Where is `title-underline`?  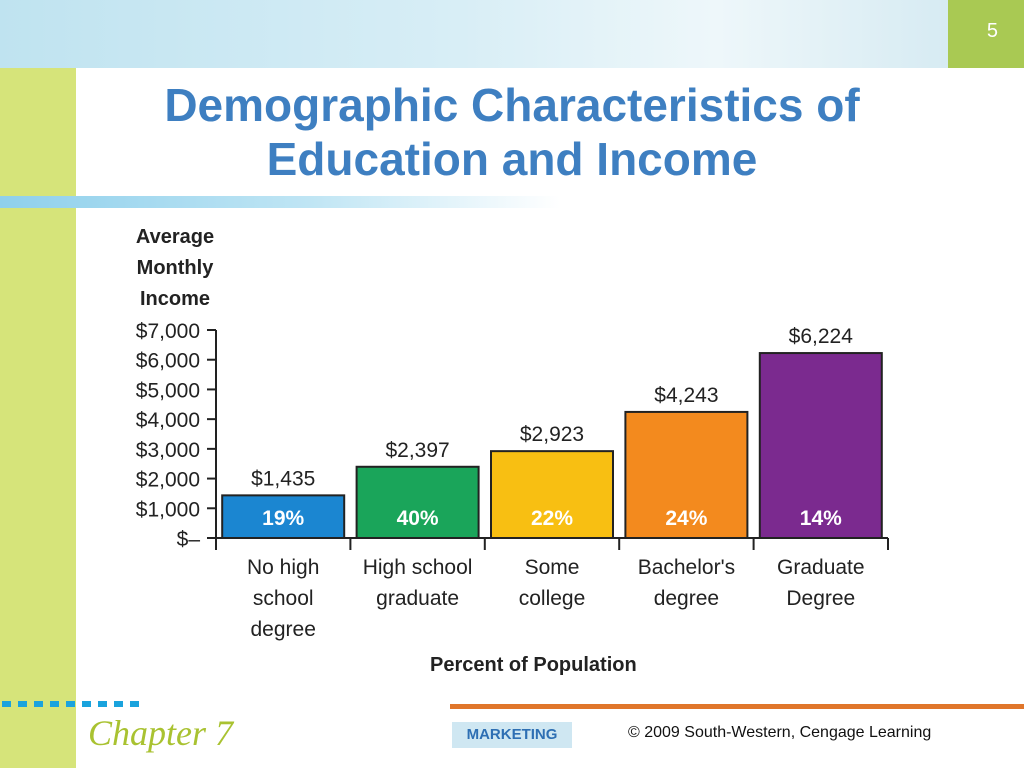 title-underline is located at coordinates (280, 202).